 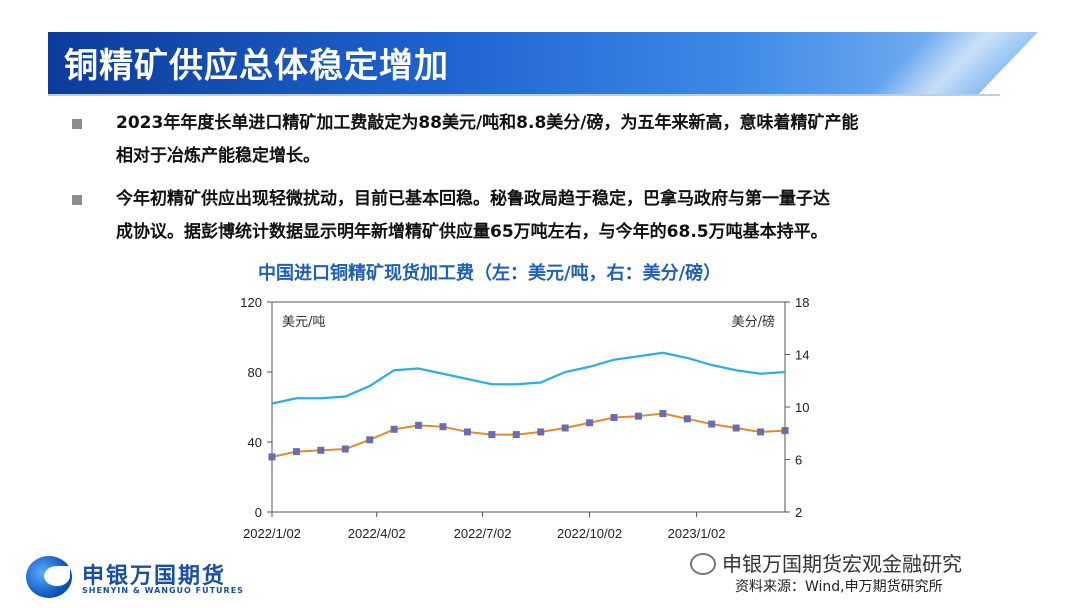 What do you see at coordinates (218, 156) in the screenshot?
I see `bullet-1-line2: 相对于冶炼产能稳定增长。` at bounding box center [218, 156].